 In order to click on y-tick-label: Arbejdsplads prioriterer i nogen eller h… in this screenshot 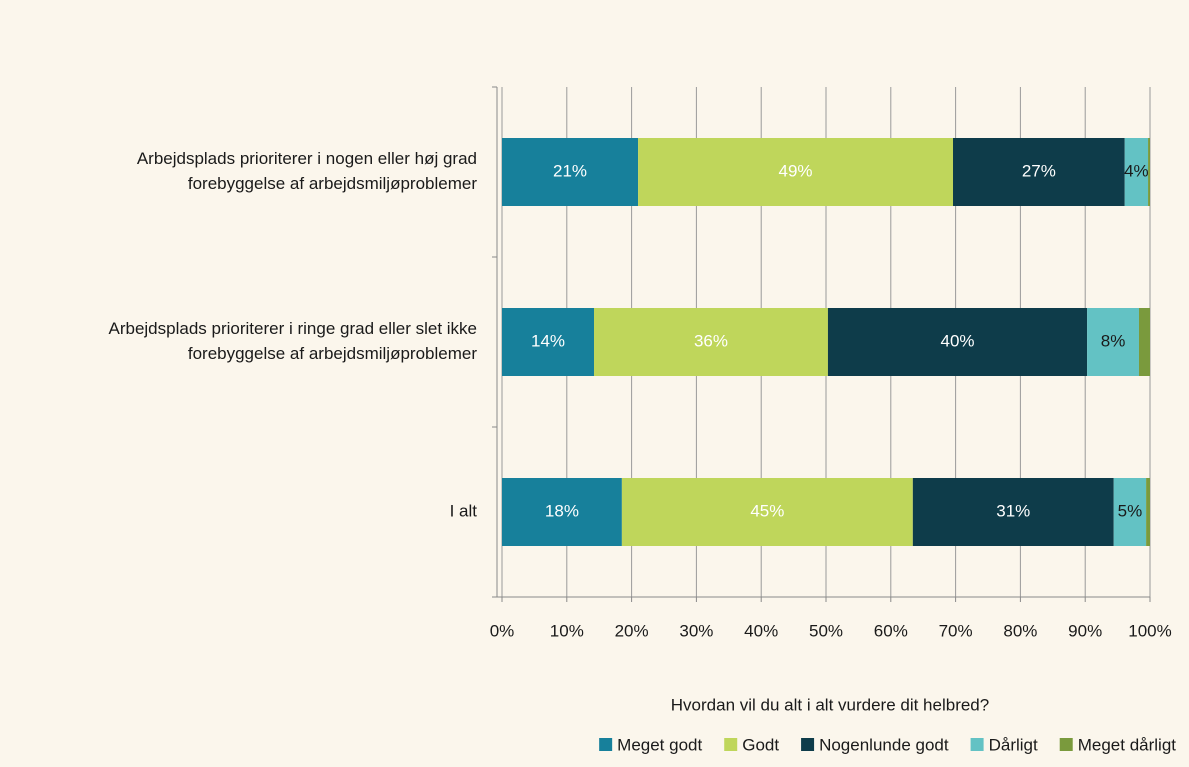, I will do `click(307, 158)`.